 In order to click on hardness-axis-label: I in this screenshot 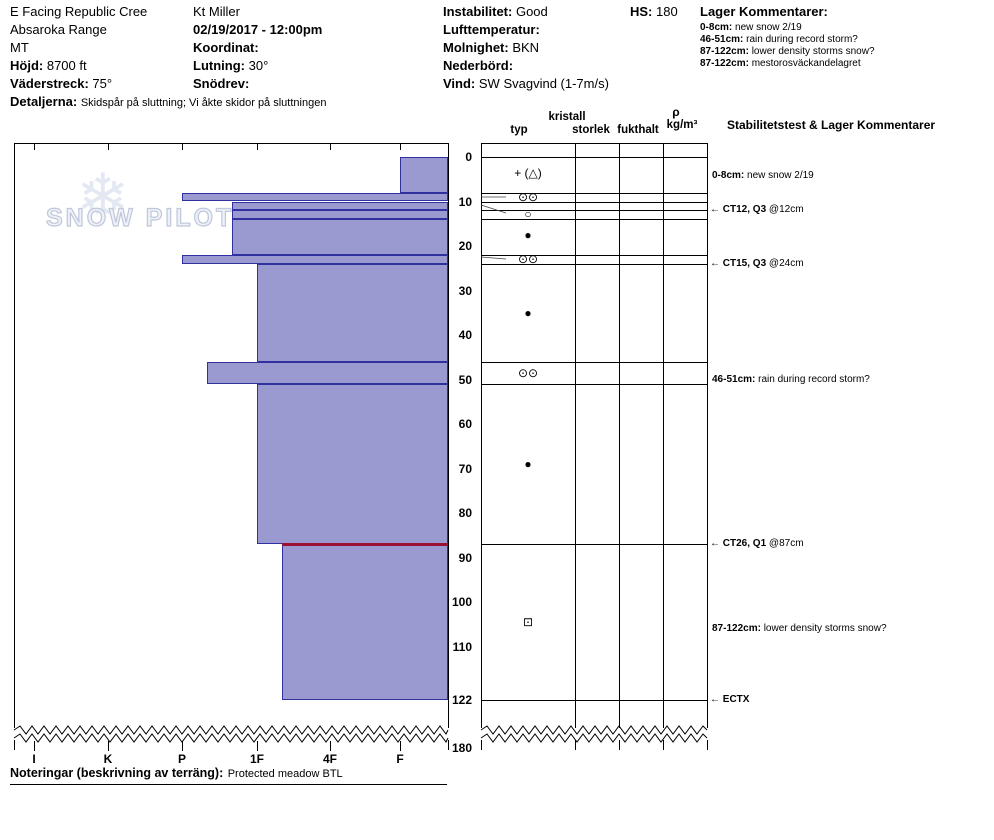, I will do `click(34, 759)`.